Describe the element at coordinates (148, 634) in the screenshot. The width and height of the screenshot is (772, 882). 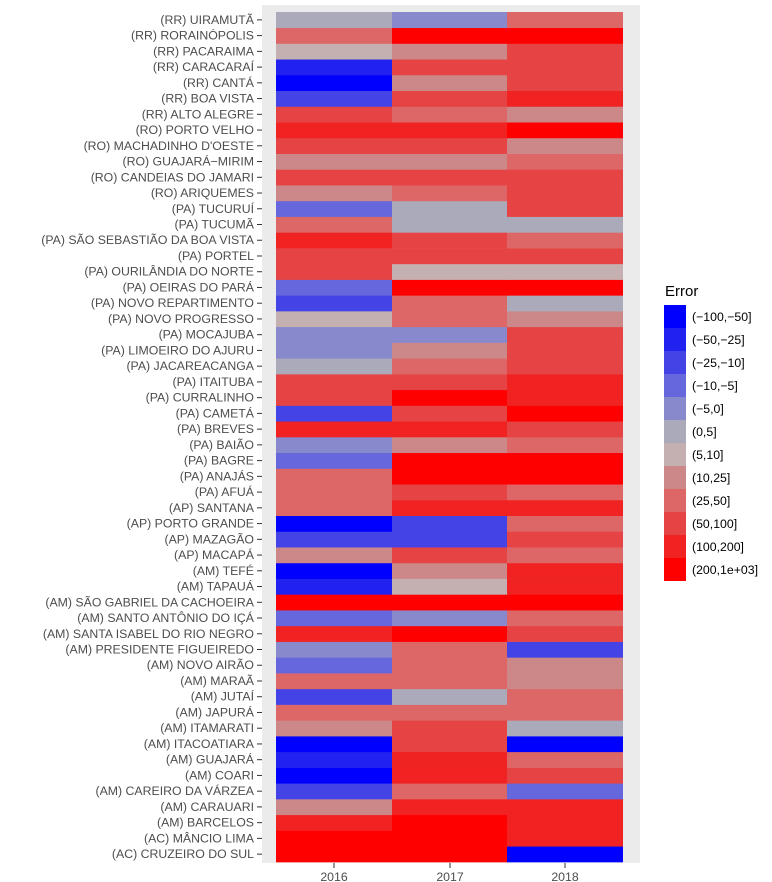
I see `y-tick-label: (AM) SANTA ISABEL DO RIO NEGRO` at that location.